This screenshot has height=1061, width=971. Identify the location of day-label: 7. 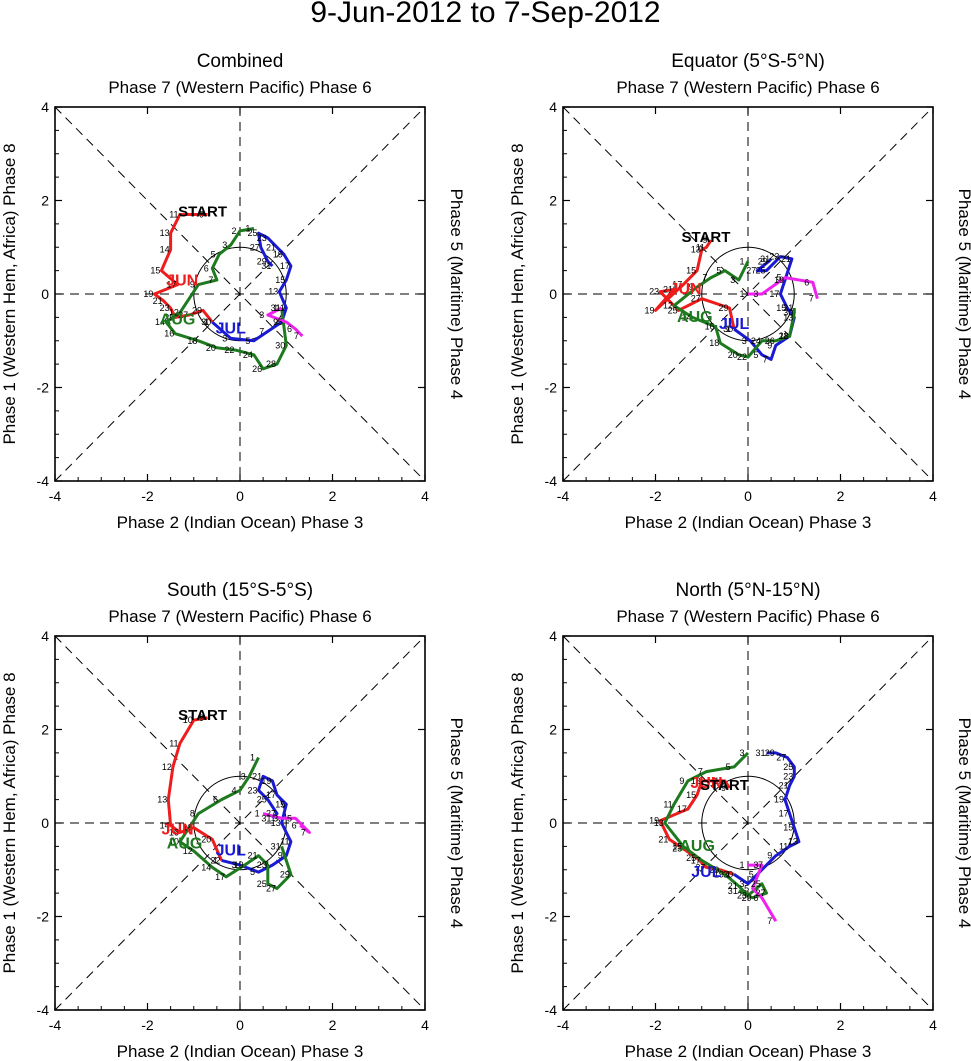
(261, 331).